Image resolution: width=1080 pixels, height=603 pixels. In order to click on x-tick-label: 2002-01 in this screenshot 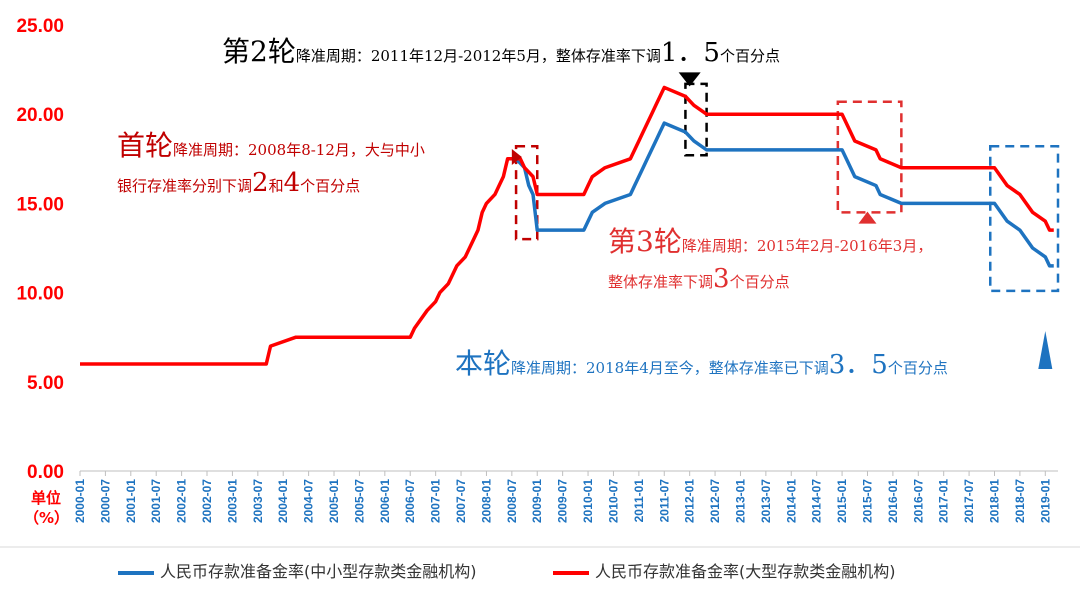, I will do `click(182, 501)`.